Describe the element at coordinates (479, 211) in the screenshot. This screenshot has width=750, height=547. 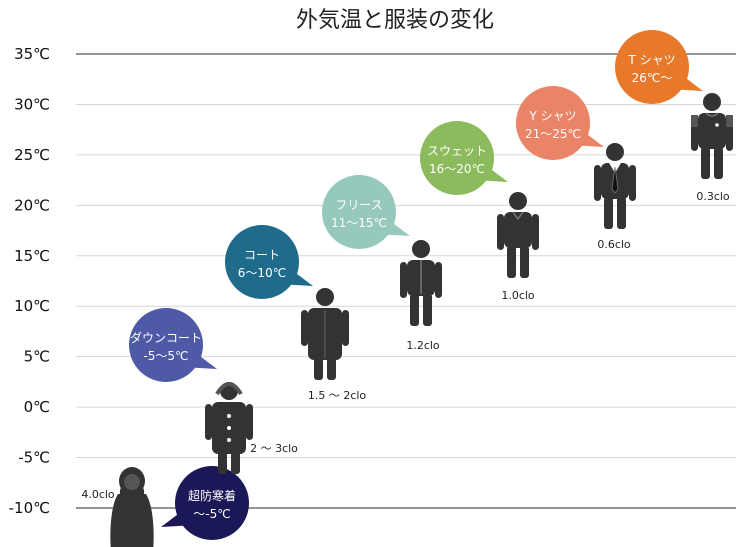
I see `clothing-item: スウェット 16～20℃ 1.0clo` at that location.